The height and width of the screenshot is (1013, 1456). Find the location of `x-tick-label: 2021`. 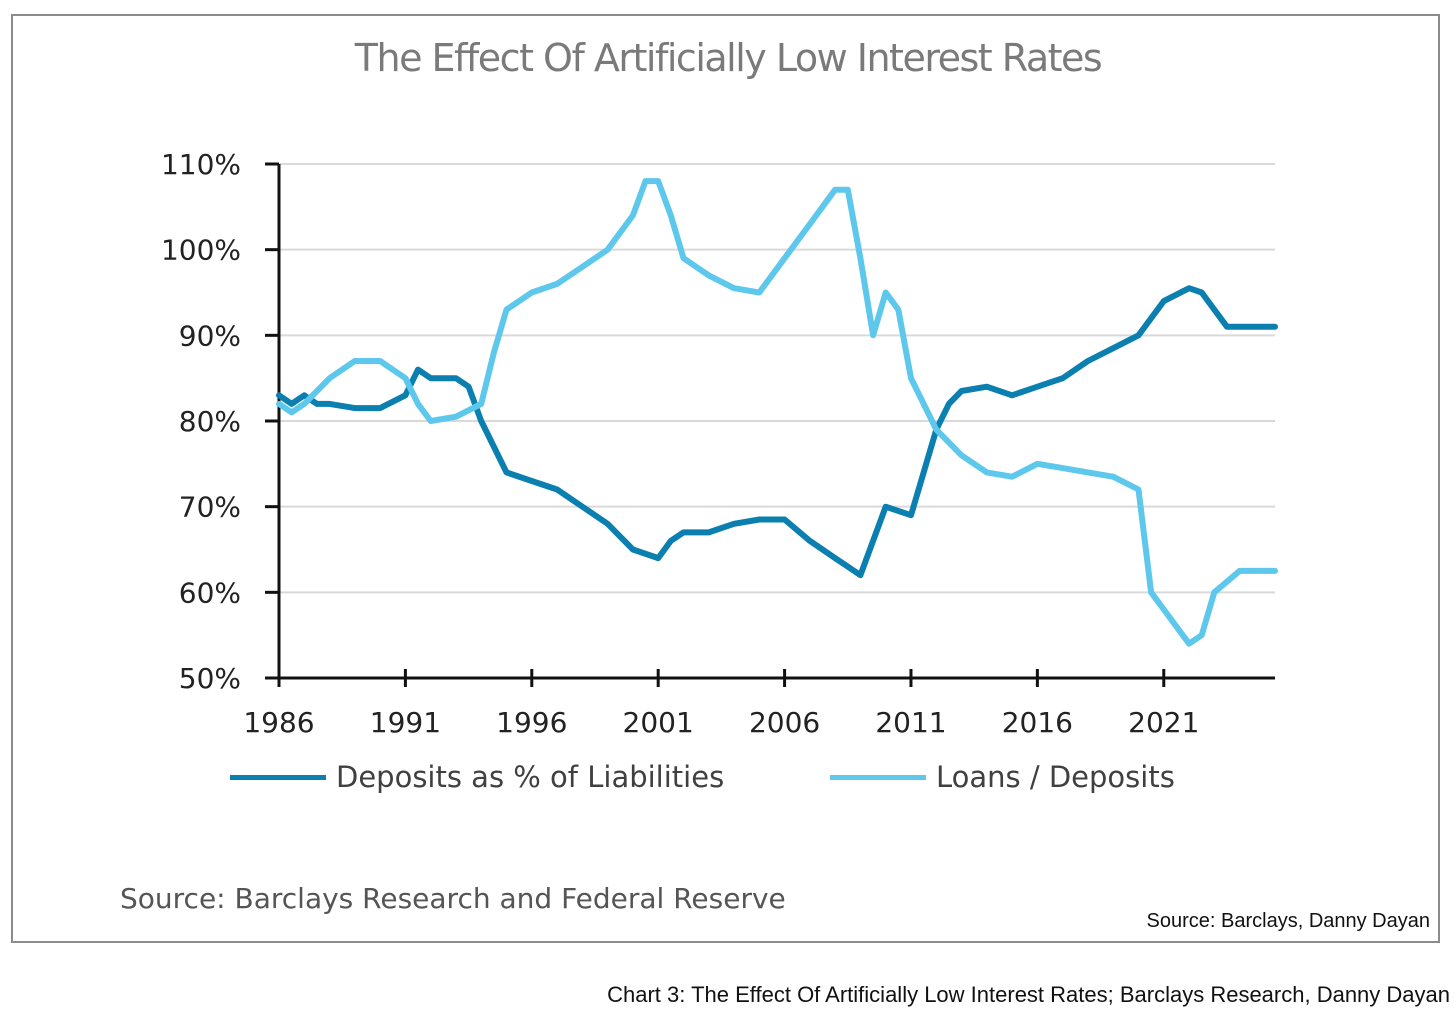

x-tick-label: 2021 is located at coordinates (1163, 722).